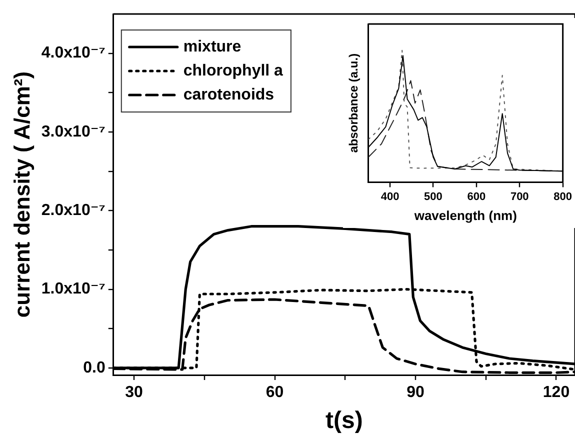 The image size is (575, 442). Describe the element at coordinates (73, 53) in the screenshot. I see `y-tick-label: 4.0x10⁻⁷` at that location.